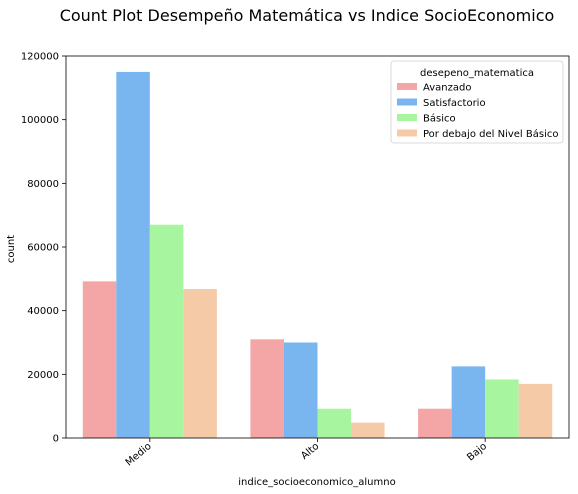 Image resolution: width=578 pixels, height=494 pixels. I want to click on legend-label: Por debajo del Nivel Básico, so click(490, 134).